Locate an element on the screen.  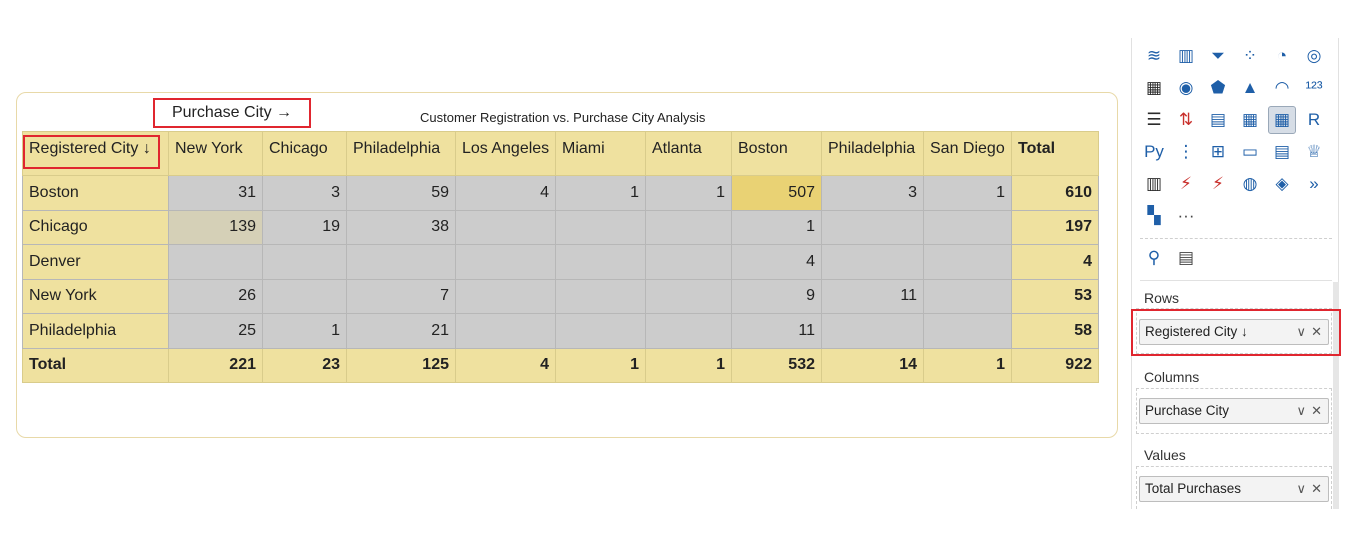
column-header: Philadelphia is located at coordinates (401, 153).